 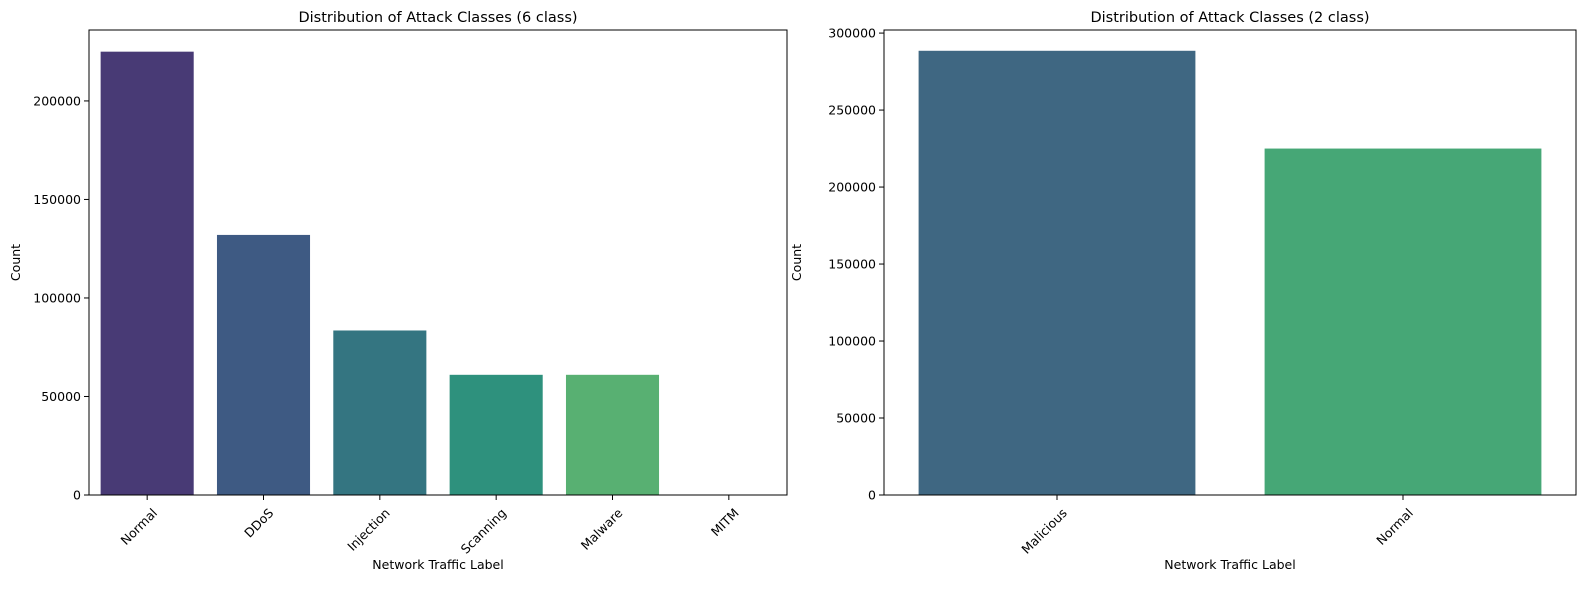 What do you see at coordinates (725, 522) in the screenshot?
I see `x-tick-label-mitm: MITM` at bounding box center [725, 522].